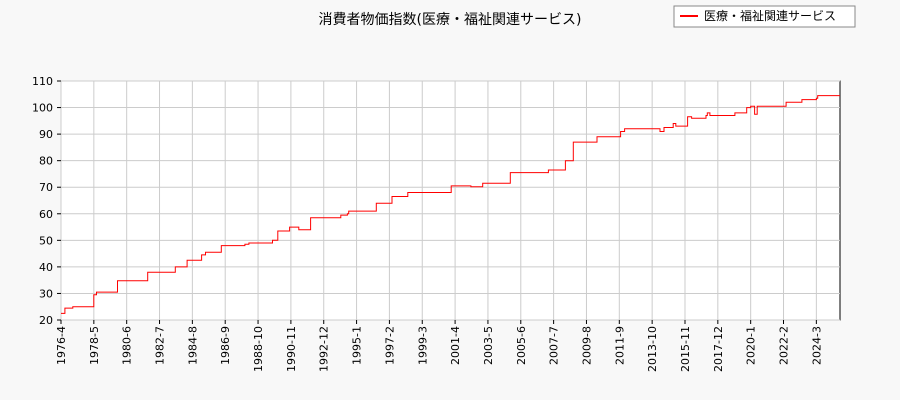  I want to click on y-tick-label: 40, so click(46, 267).